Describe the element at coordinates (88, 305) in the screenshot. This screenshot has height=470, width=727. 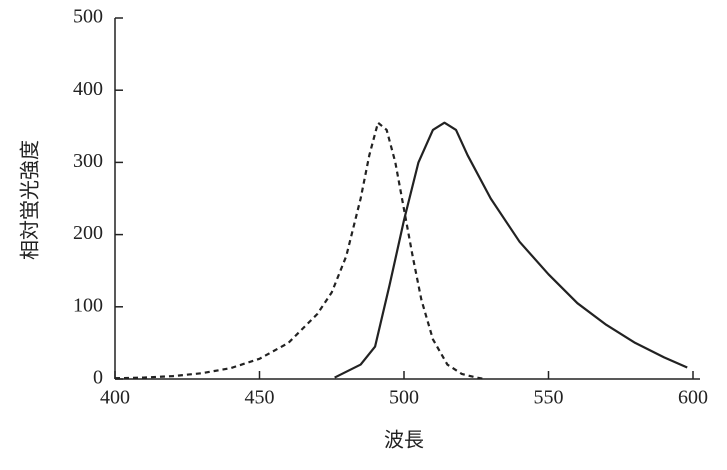
I see `y-tick-label: 100` at that location.